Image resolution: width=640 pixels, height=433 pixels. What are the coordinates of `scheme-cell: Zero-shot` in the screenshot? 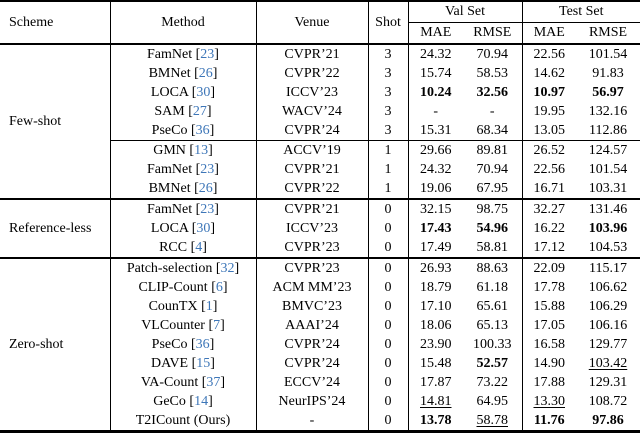 It's located at (55, 344).